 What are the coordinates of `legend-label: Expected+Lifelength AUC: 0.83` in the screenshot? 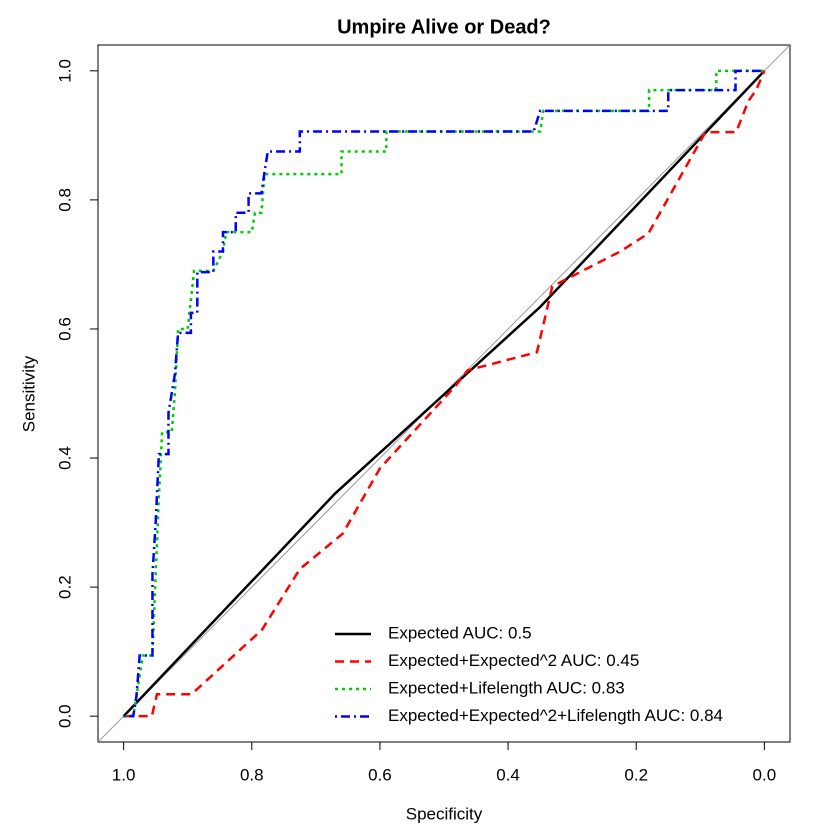 It's located at (506, 687).